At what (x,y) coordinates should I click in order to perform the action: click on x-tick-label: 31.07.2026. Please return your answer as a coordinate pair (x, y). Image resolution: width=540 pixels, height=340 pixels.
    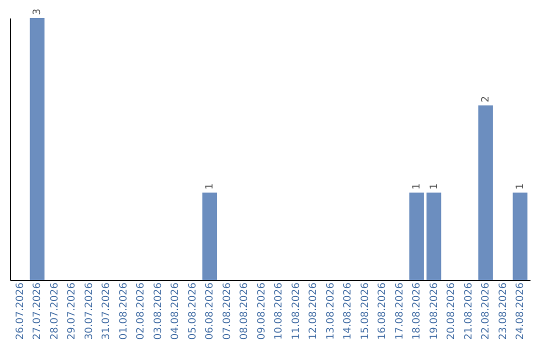
    Looking at the image, I should click on (106, 311).